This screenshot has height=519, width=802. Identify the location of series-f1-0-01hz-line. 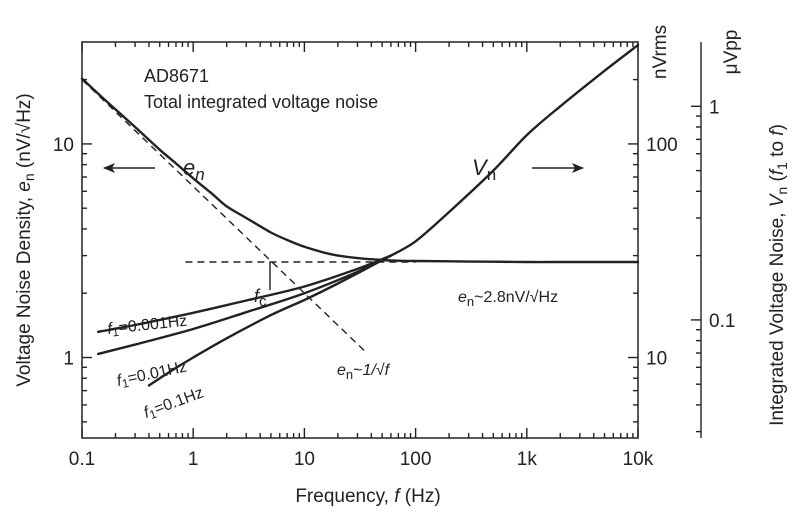
(244, 305).